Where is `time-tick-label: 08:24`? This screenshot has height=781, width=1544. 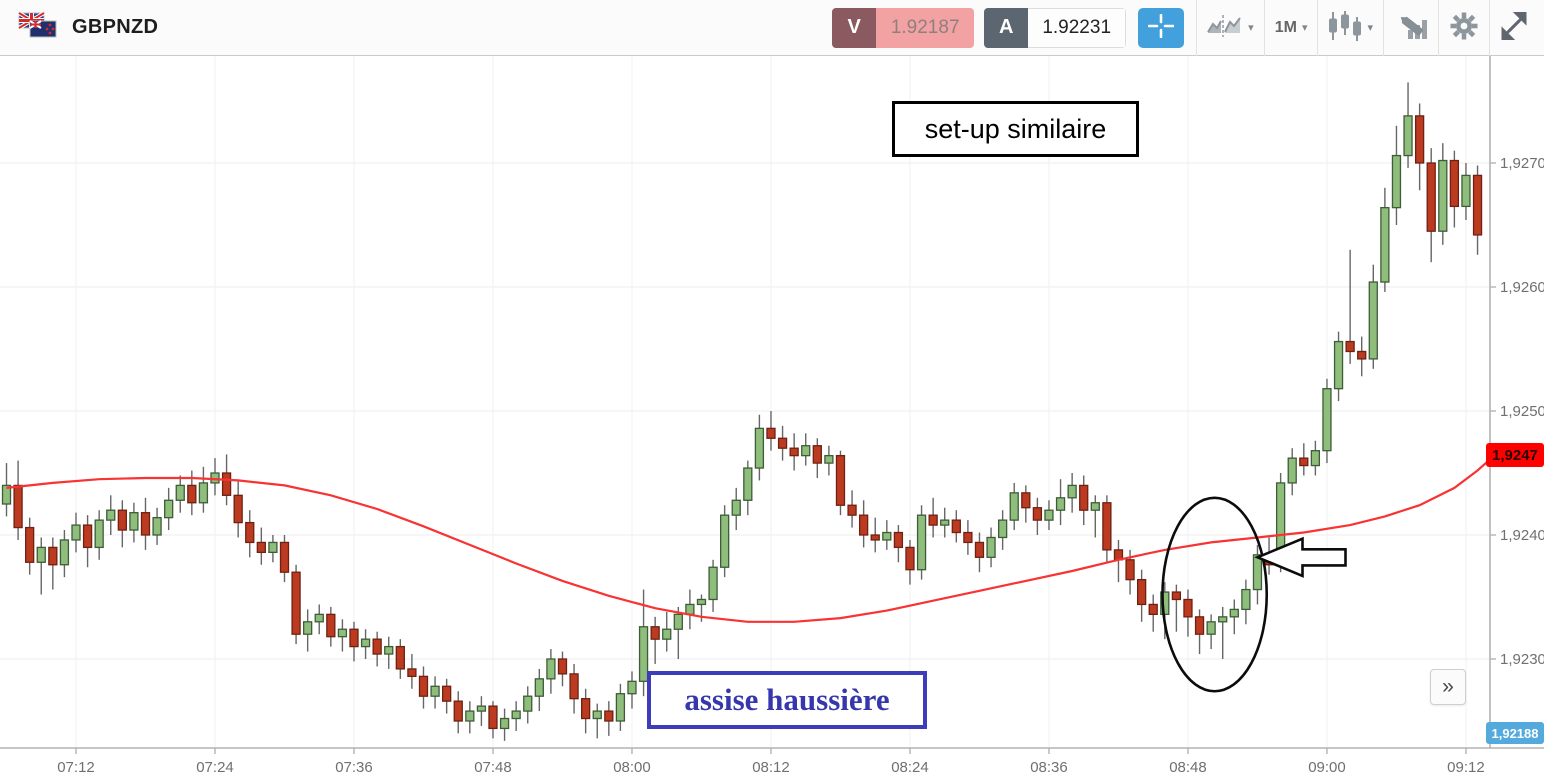 time-tick-label: 08:24 is located at coordinates (910, 767).